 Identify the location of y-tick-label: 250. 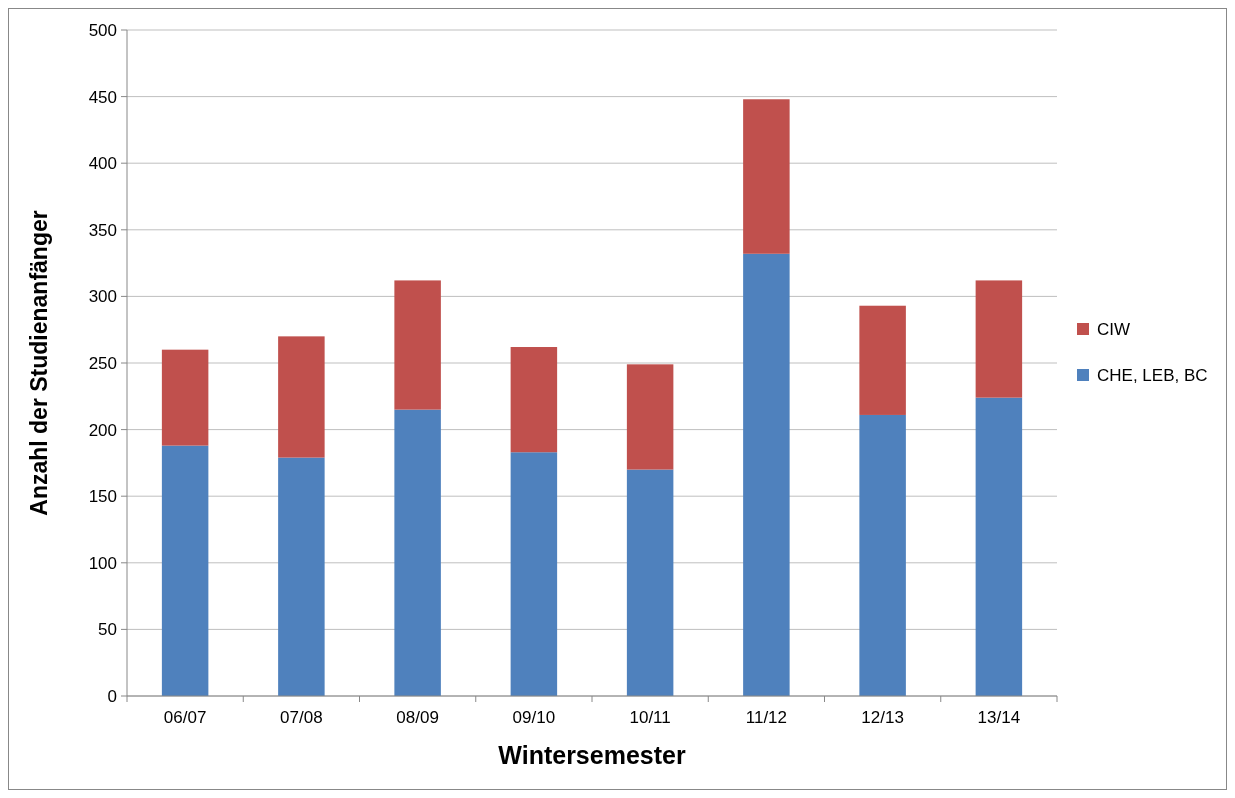
(102, 363).